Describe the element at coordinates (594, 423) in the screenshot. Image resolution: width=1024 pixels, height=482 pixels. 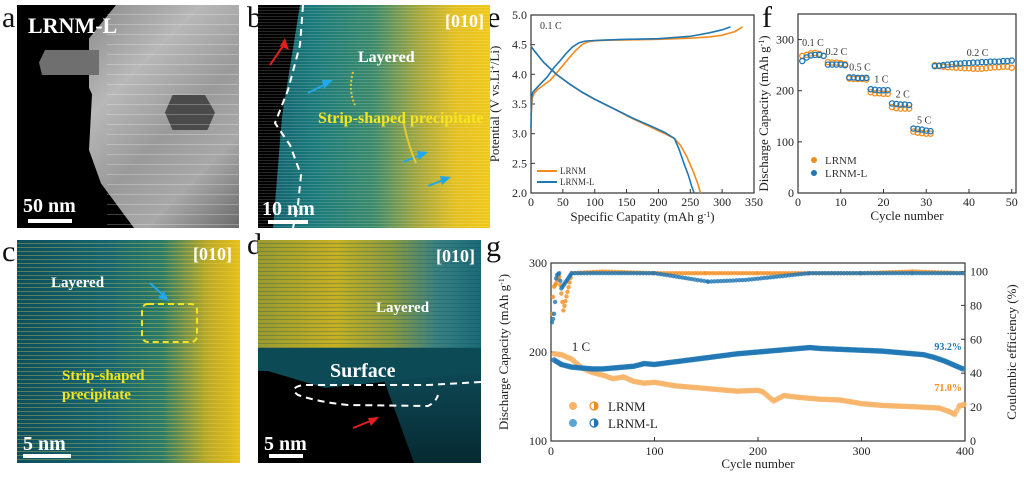
I see `legend-marker-efficiency-lrnm-l` at that location.